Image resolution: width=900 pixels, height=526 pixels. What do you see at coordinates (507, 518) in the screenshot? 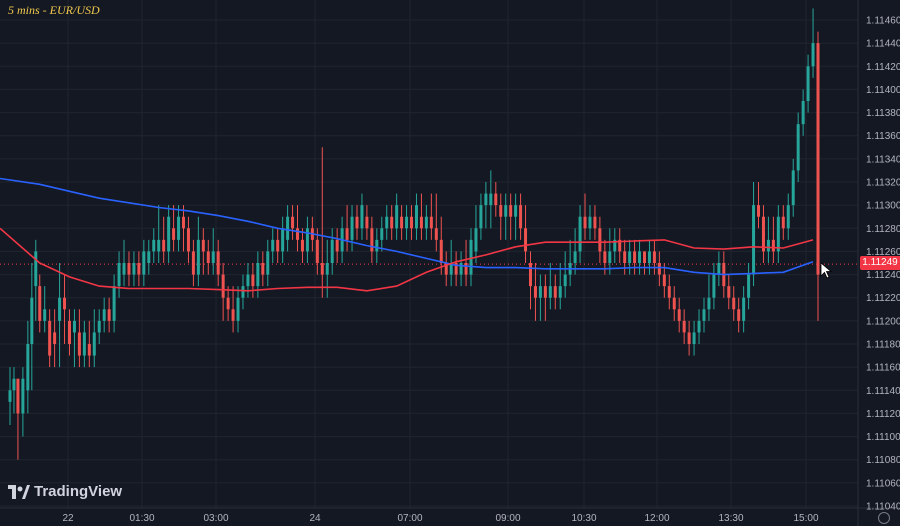
I see `x-tick-label: 09:00` at bounding box center [507, 518].